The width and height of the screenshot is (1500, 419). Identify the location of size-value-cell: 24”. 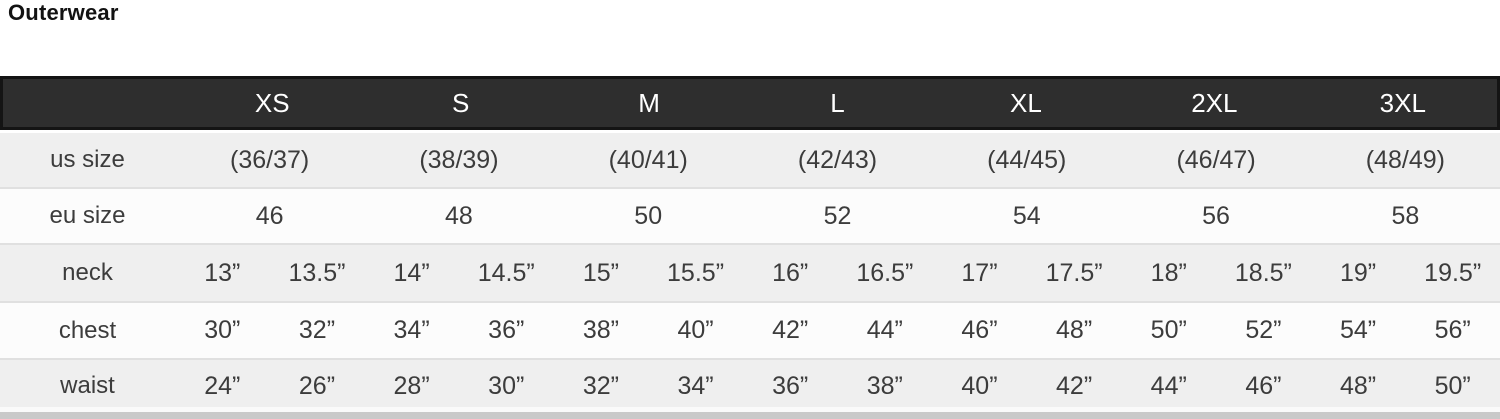
(222, 385).